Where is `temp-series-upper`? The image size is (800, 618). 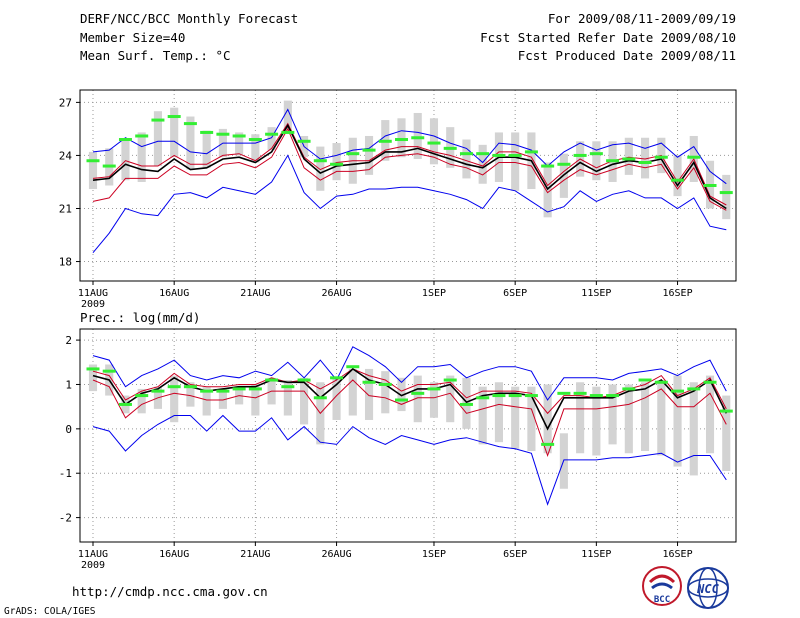
temp-series-upper is located at coordinates (409, 164).